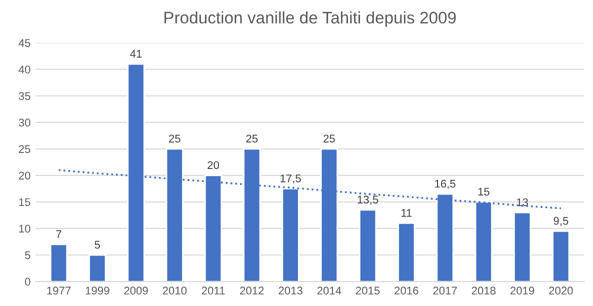  I want to click on y-tick-label: 45, so click(24, 43).